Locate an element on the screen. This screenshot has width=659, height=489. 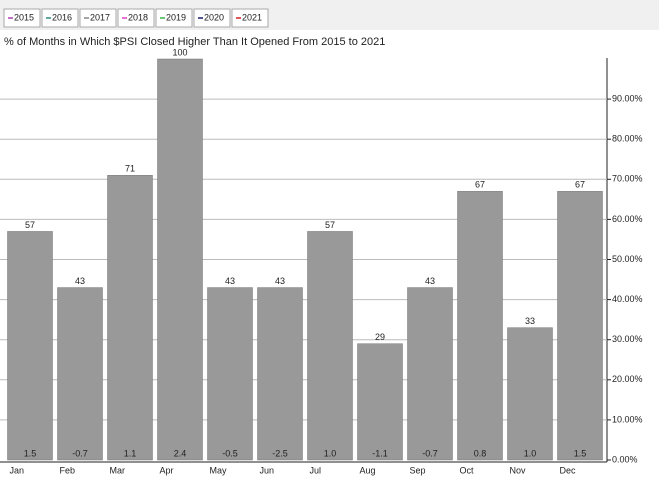
y-tick-label: 70.00% is located at coordinates (627, 179).